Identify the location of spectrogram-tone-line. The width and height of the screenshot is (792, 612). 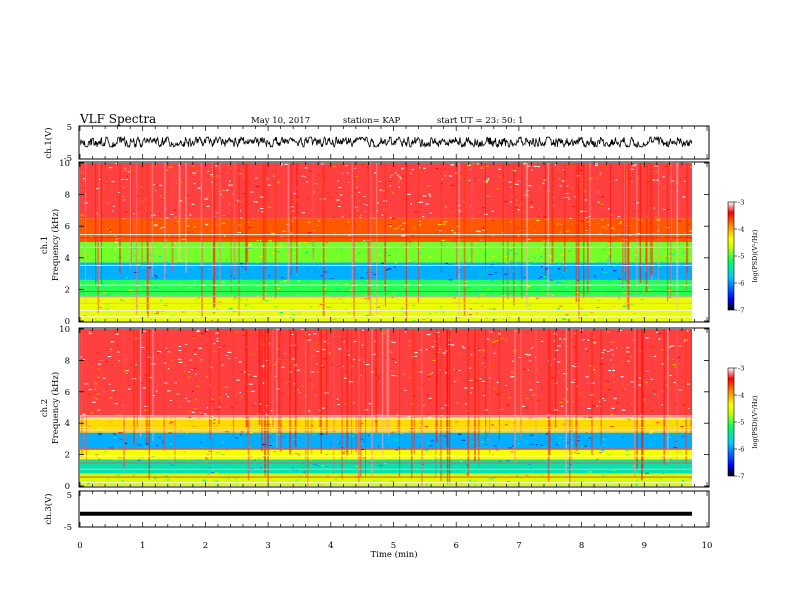
(386, 247).